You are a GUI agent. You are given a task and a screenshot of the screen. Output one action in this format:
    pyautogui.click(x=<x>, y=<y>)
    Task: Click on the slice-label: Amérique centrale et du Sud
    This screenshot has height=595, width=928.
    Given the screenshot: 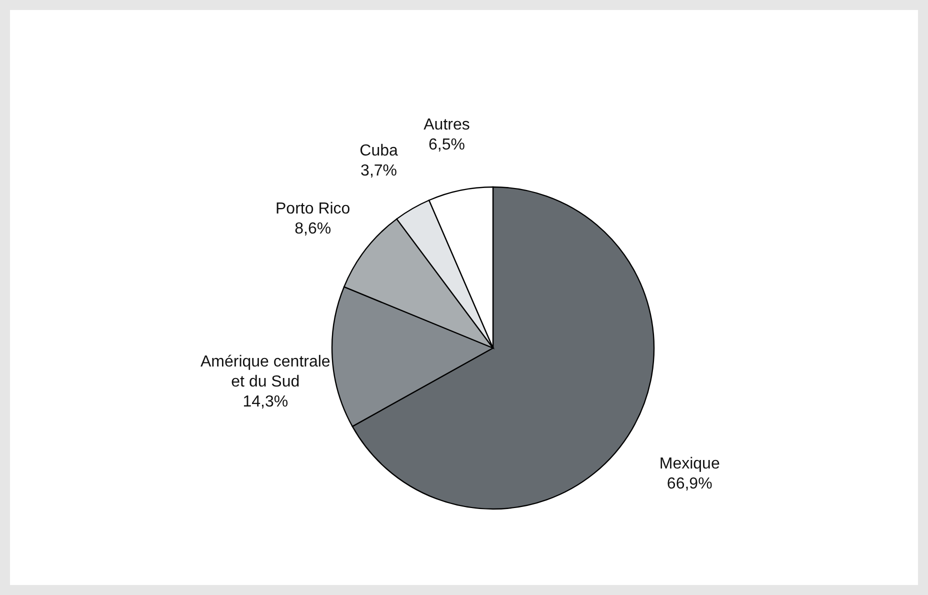 What is the action you would take?
    pyautogui.click(x=265, y=372)
    